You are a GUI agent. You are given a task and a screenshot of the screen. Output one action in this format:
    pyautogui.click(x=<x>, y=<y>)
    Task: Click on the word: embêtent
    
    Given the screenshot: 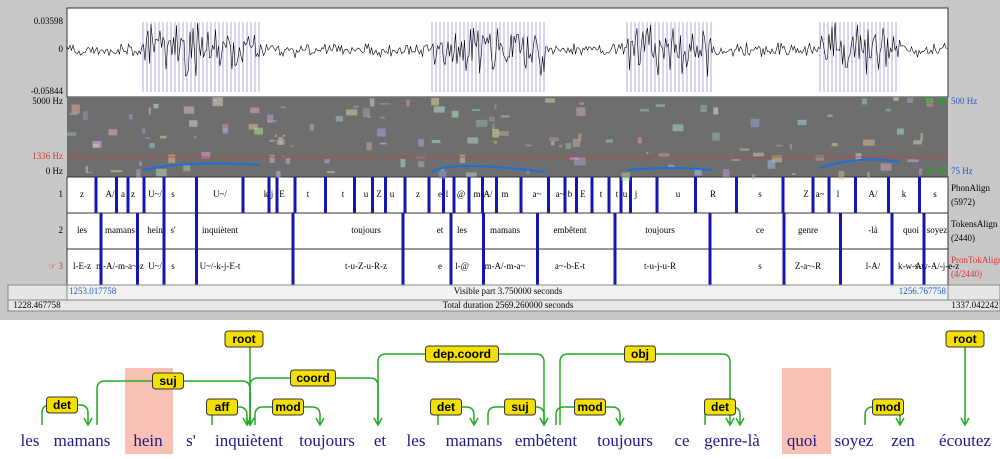 What is the action you would take?
    pyautogui.click(x=546, y=440)
    